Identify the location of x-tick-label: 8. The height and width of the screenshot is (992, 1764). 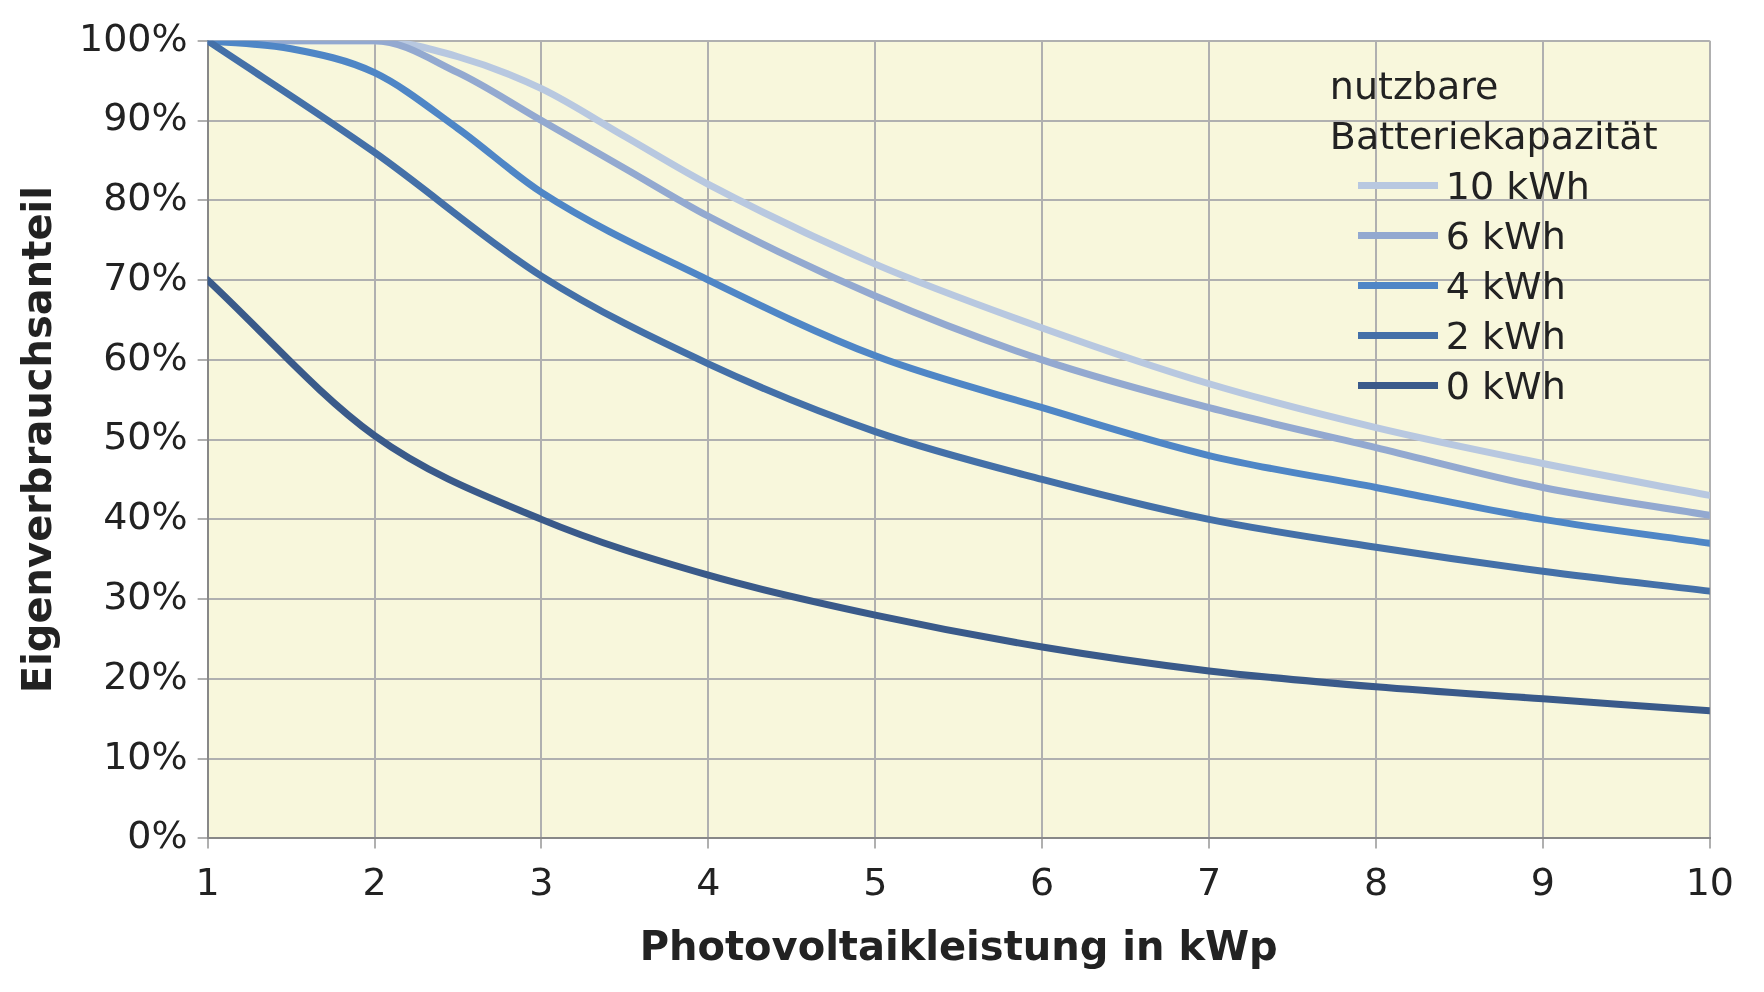
(1376, 882).